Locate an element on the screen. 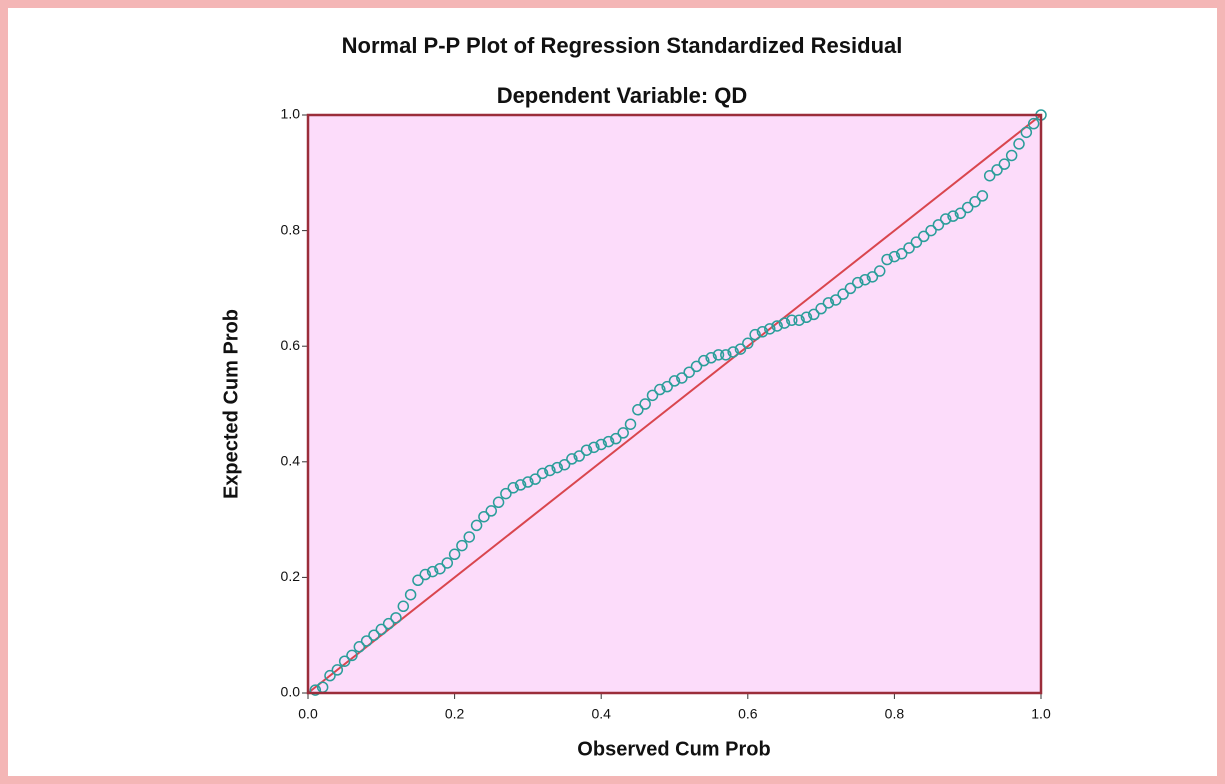 The width and height of the screenshot is (1225, 784). y-tick-label: 0.8 is located at coordinates (291, 229).